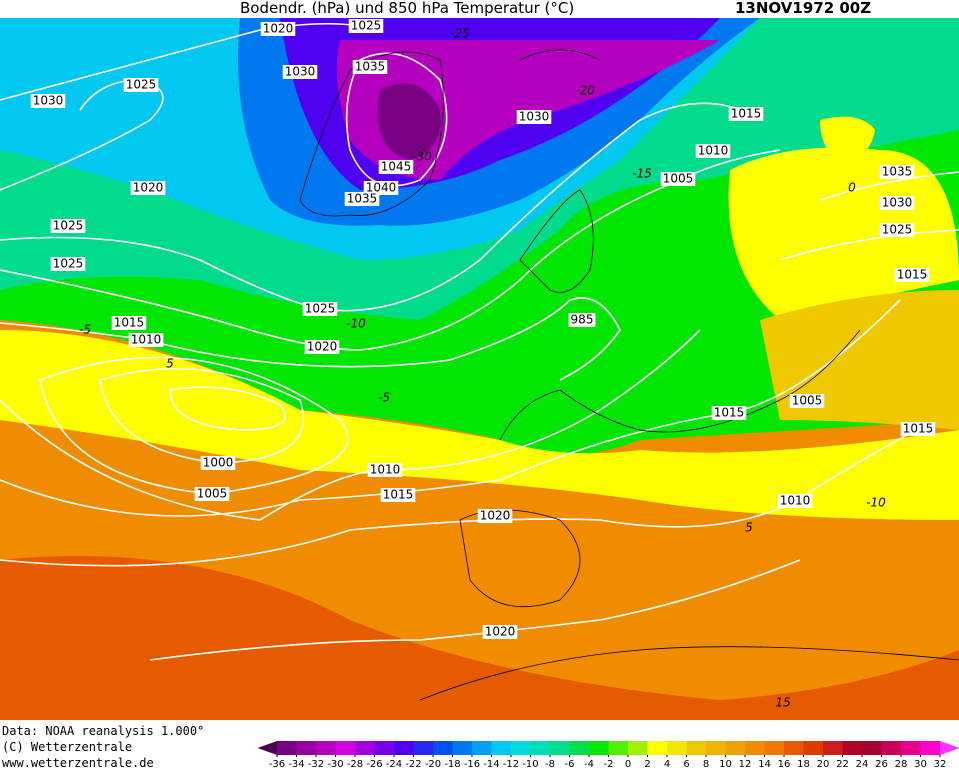 This screenshot has height=770, width=959. What do you see at coordinates (394, 764) in the screenshot?
I see `colorbar-tick-label: -24` at bounding box center [394, 764].